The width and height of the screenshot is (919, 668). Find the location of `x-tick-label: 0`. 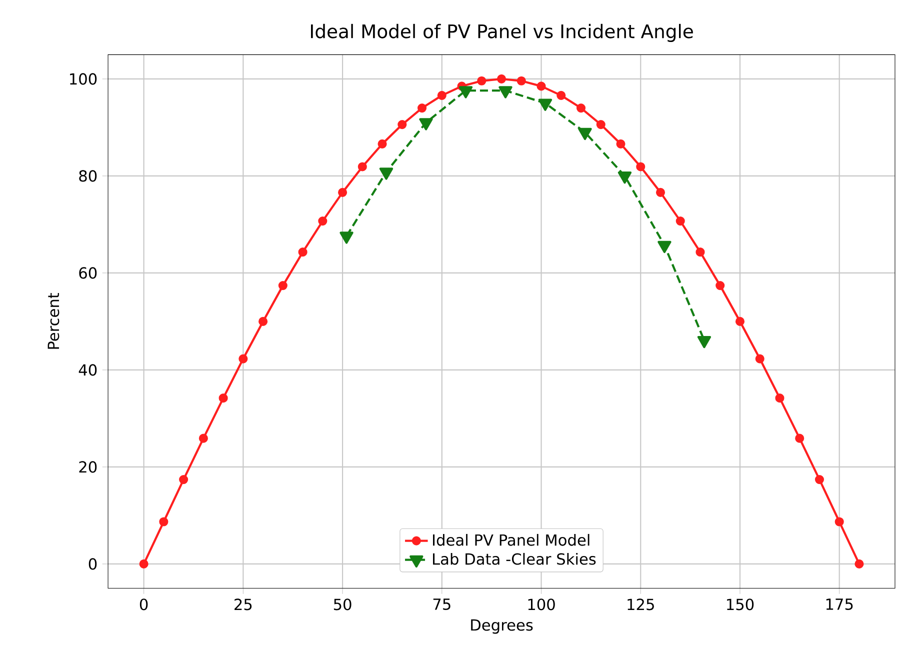

x-tick-label: 0 is located at coordinates (144, 604).